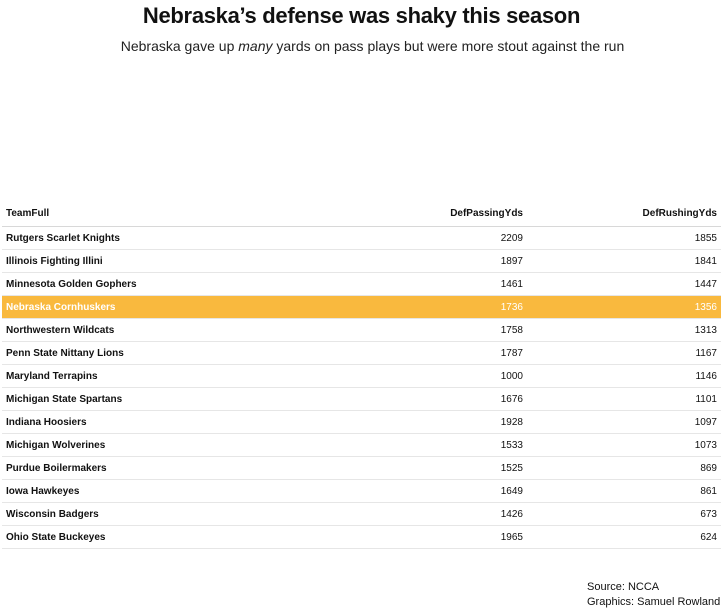  What do you see at coordinates (182, 307) in the screenshot?
I see `team-cell: Nebraska Cornhuskers` at bounding box center [182, 307].